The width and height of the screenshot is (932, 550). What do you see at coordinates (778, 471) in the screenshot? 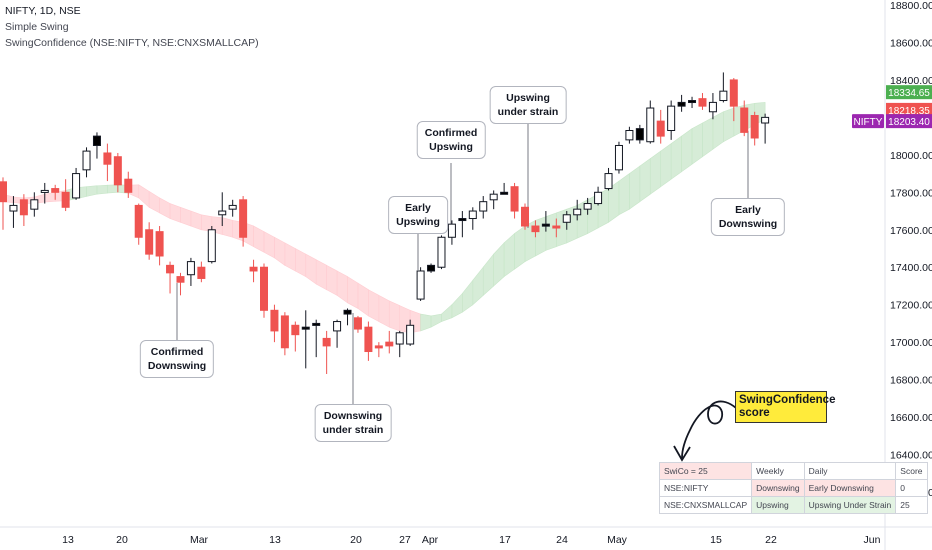
I see `table-cell: Weekly` at bounding box center [778, 471].